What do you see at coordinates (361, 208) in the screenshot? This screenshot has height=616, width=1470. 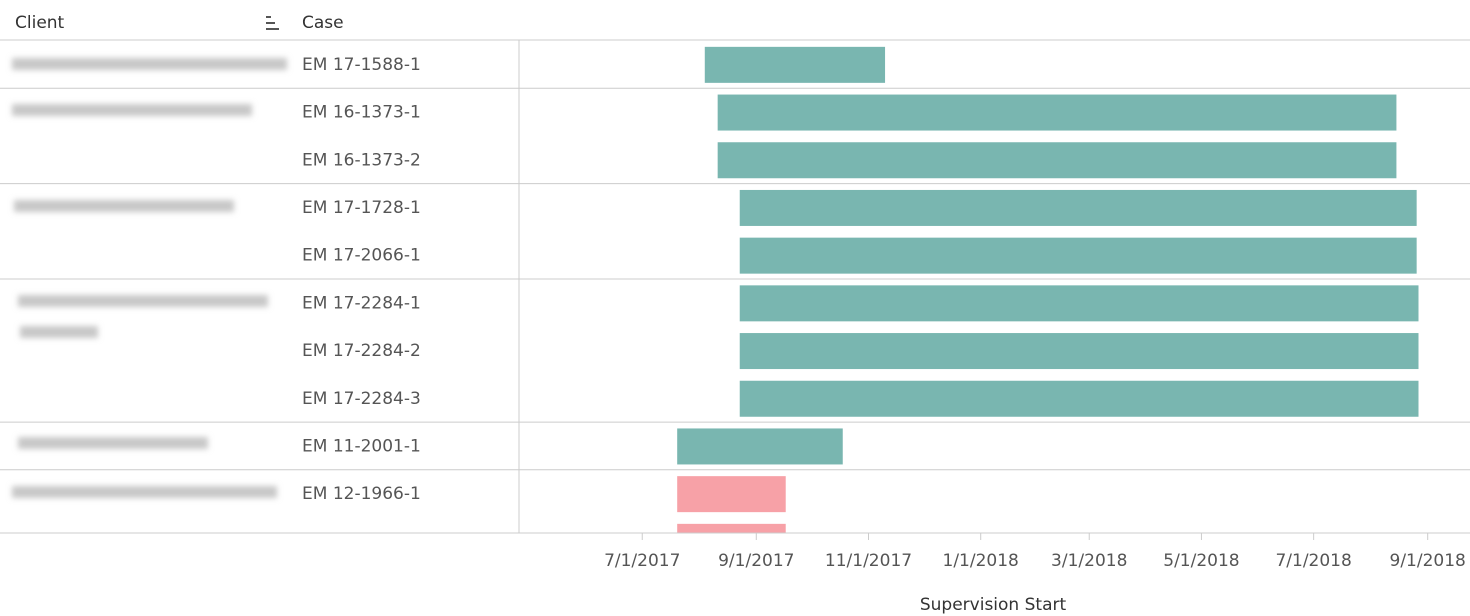 I see `case-label: EM 17-1728-1` at bounding box center [361, 208].